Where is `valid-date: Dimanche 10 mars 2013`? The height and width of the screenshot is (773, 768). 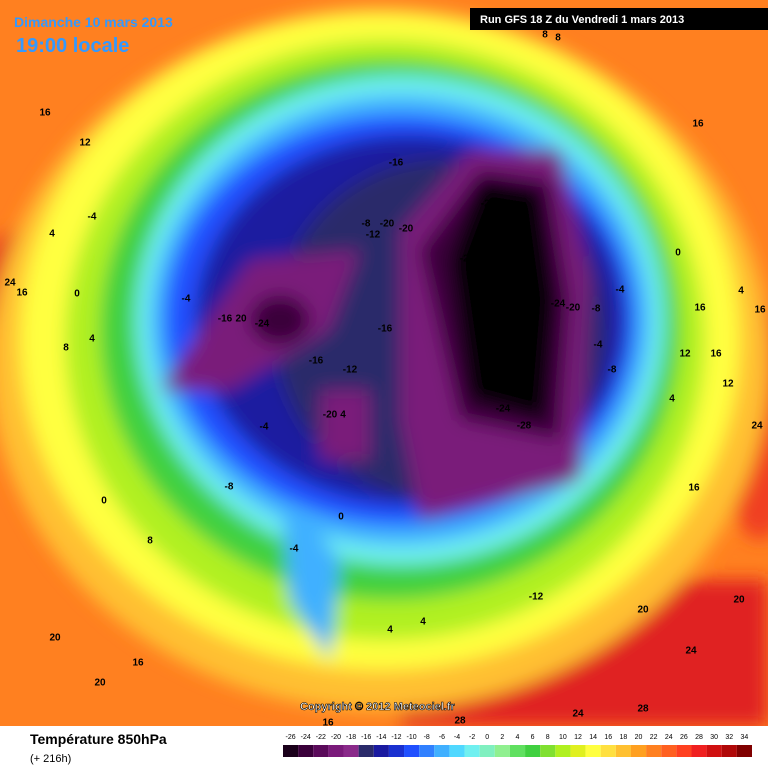
valid-date: Dimanche 10 mars 2013 is located at coordinates (93, 22).